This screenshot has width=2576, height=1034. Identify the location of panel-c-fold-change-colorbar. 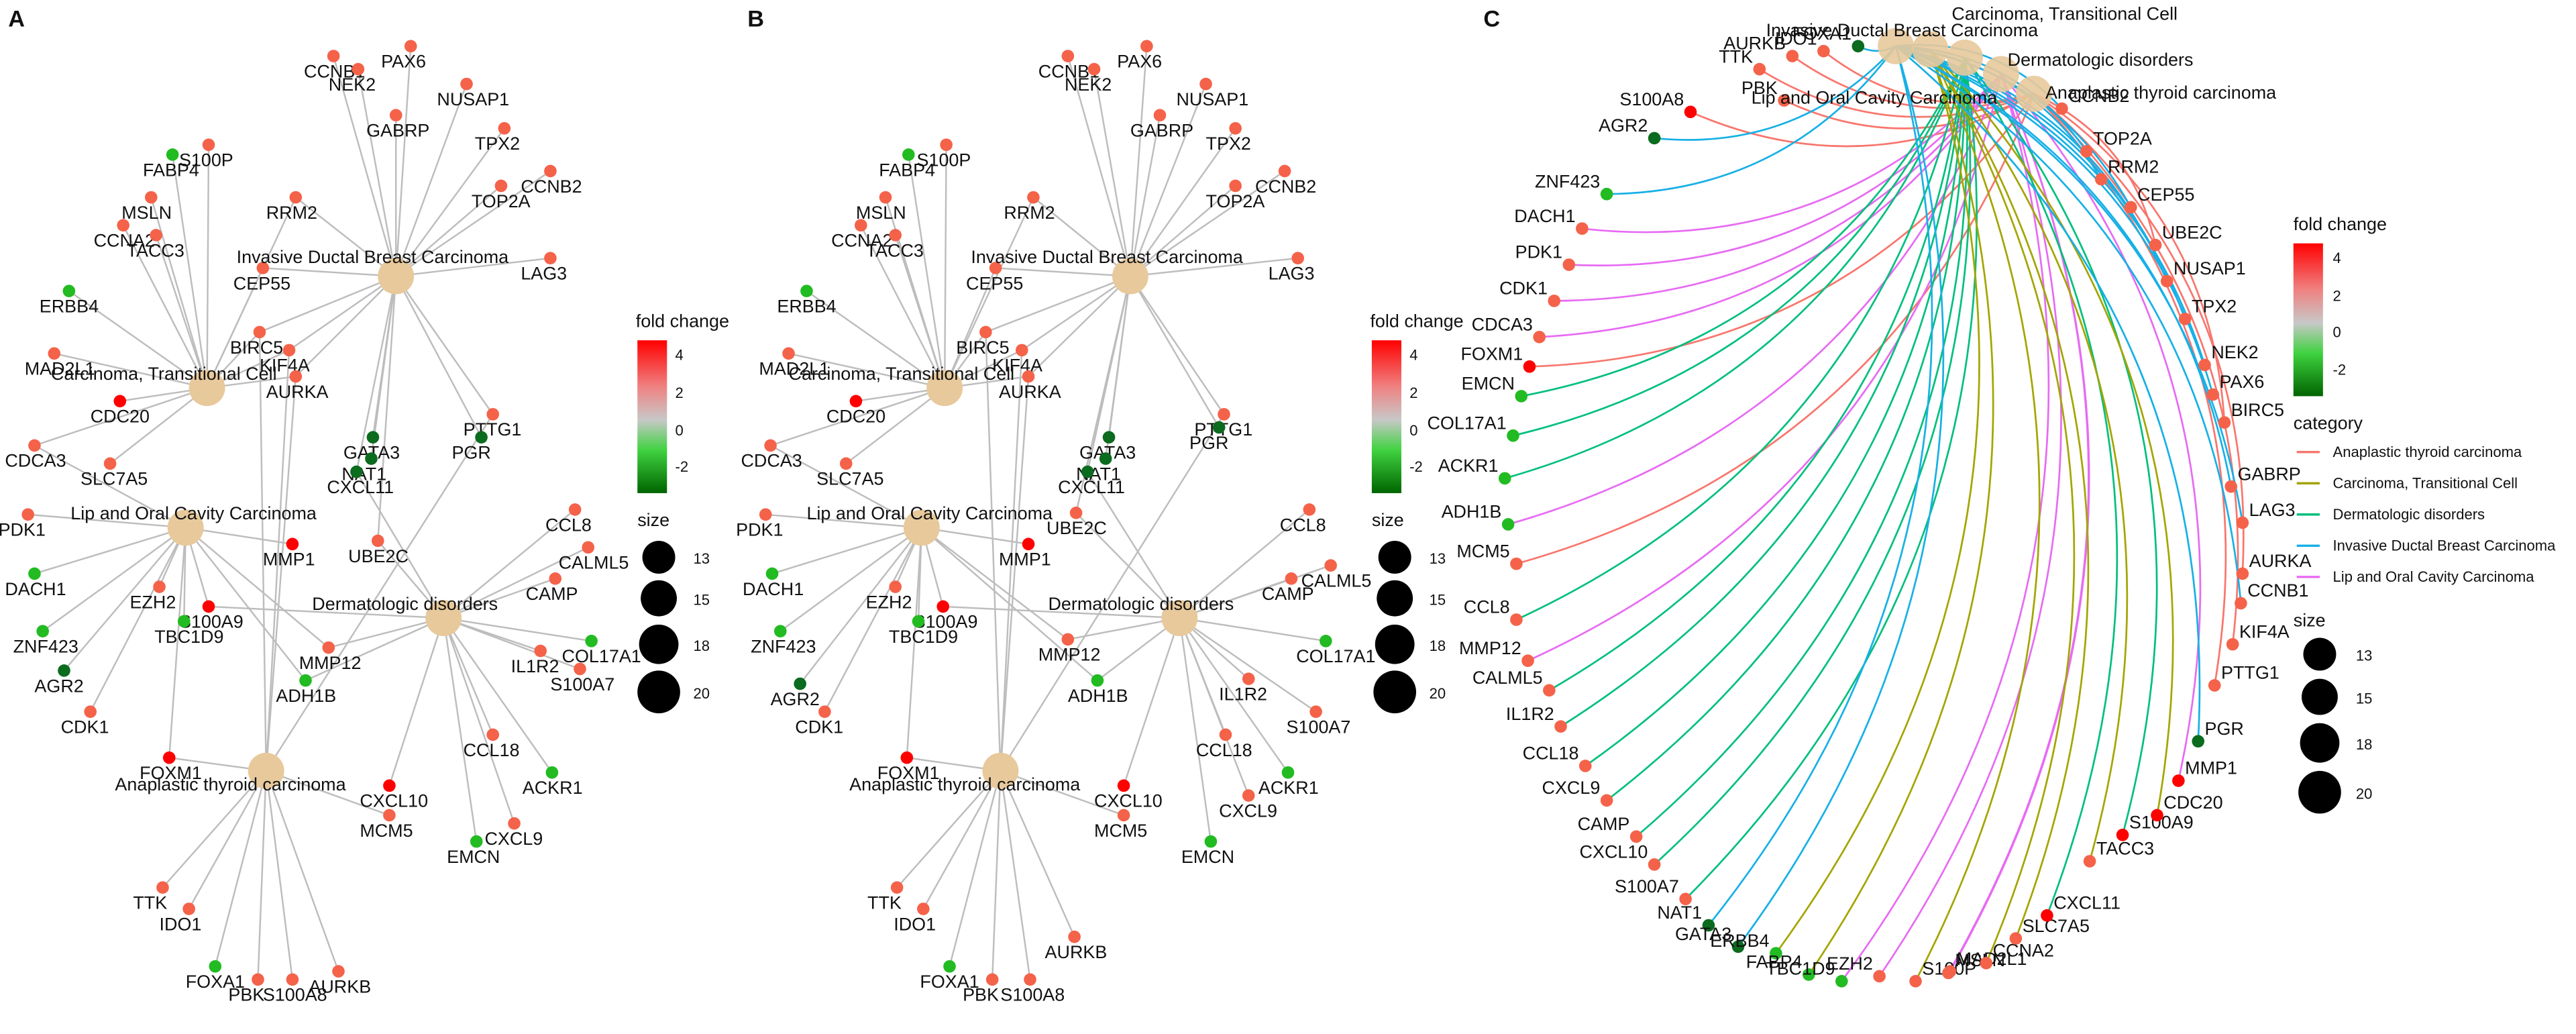
(2308, 320).